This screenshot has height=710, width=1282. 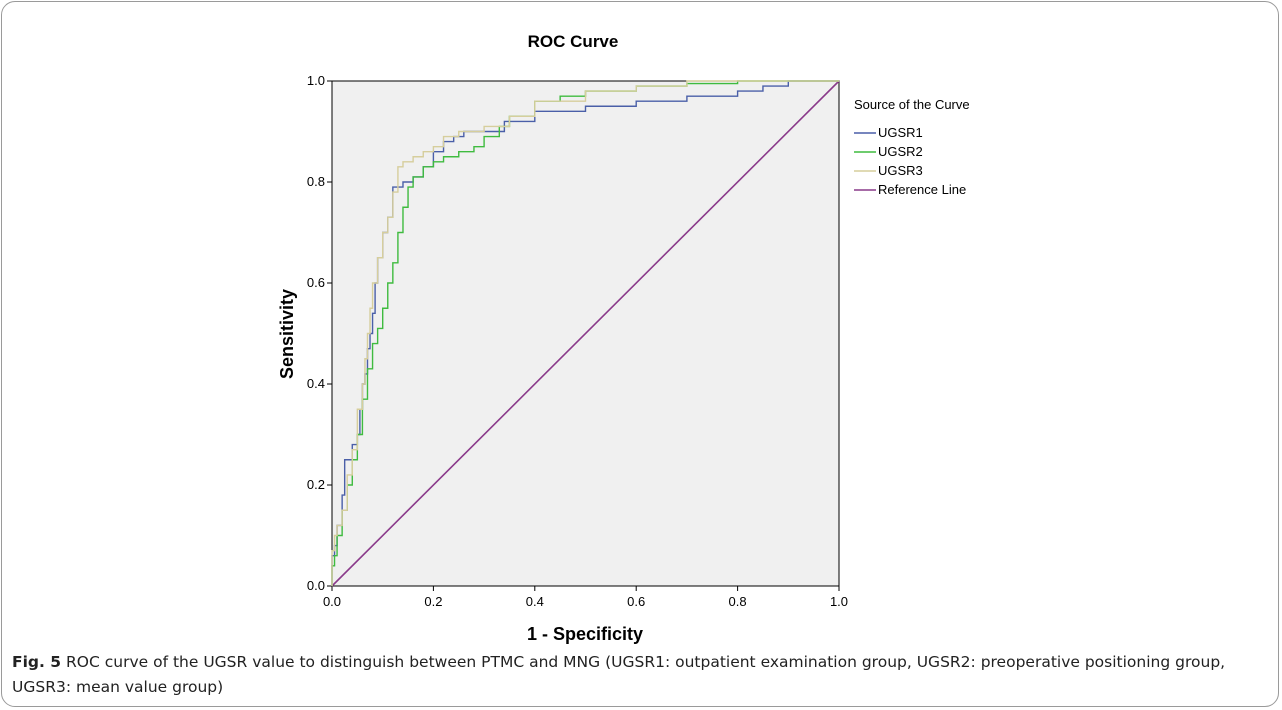 What do you see at coordinates (37, 662) in the screenshot?
I see `figure-label: Fig. 5` at bounding box center [37, 662].